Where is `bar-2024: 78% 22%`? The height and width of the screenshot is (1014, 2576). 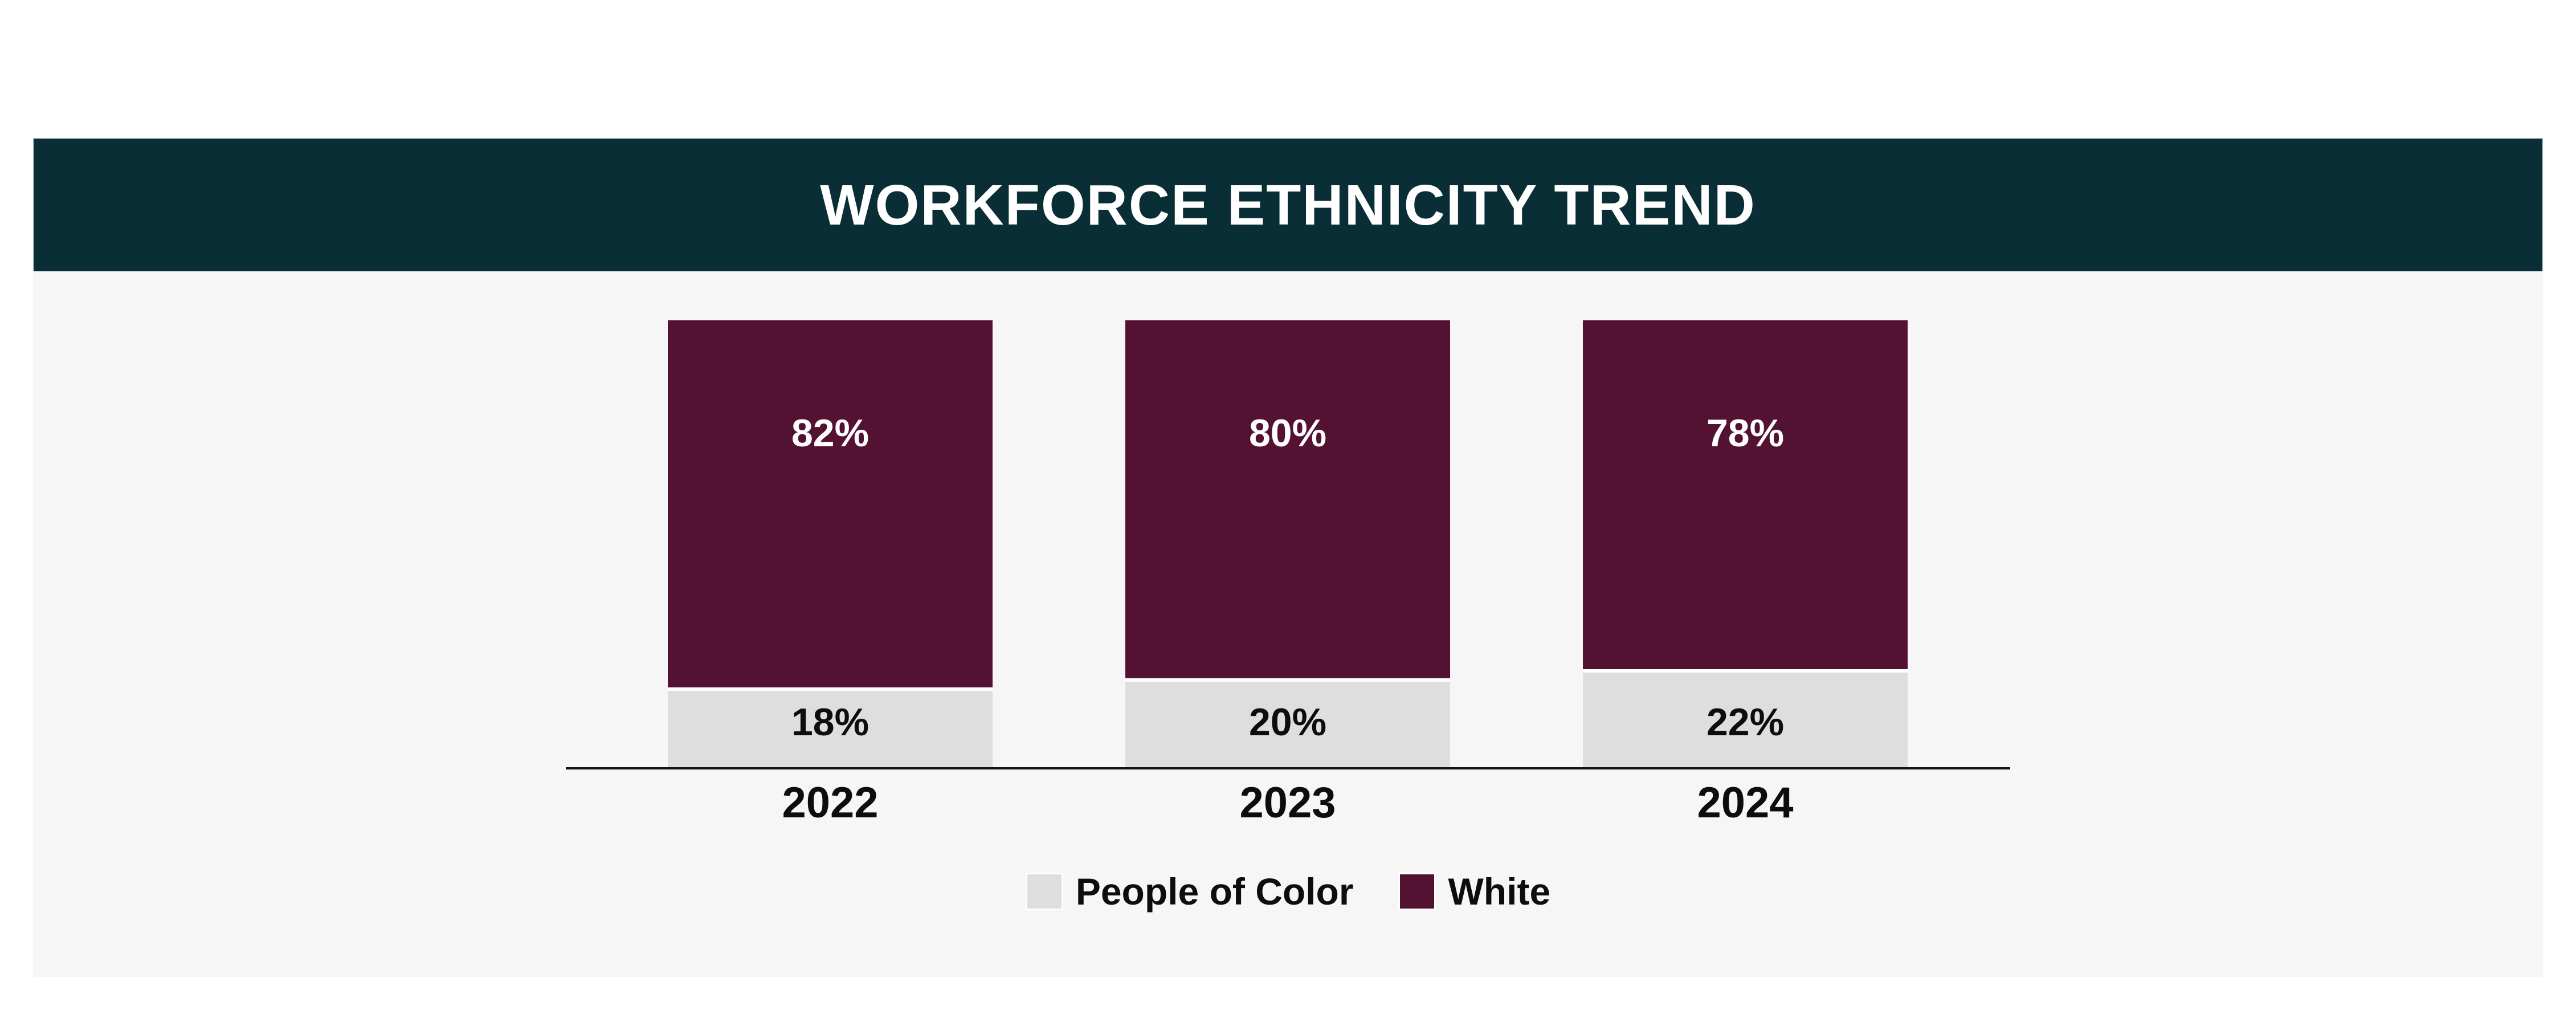
bar-2024: 78% 22% is located at coordinates (1745, 544).